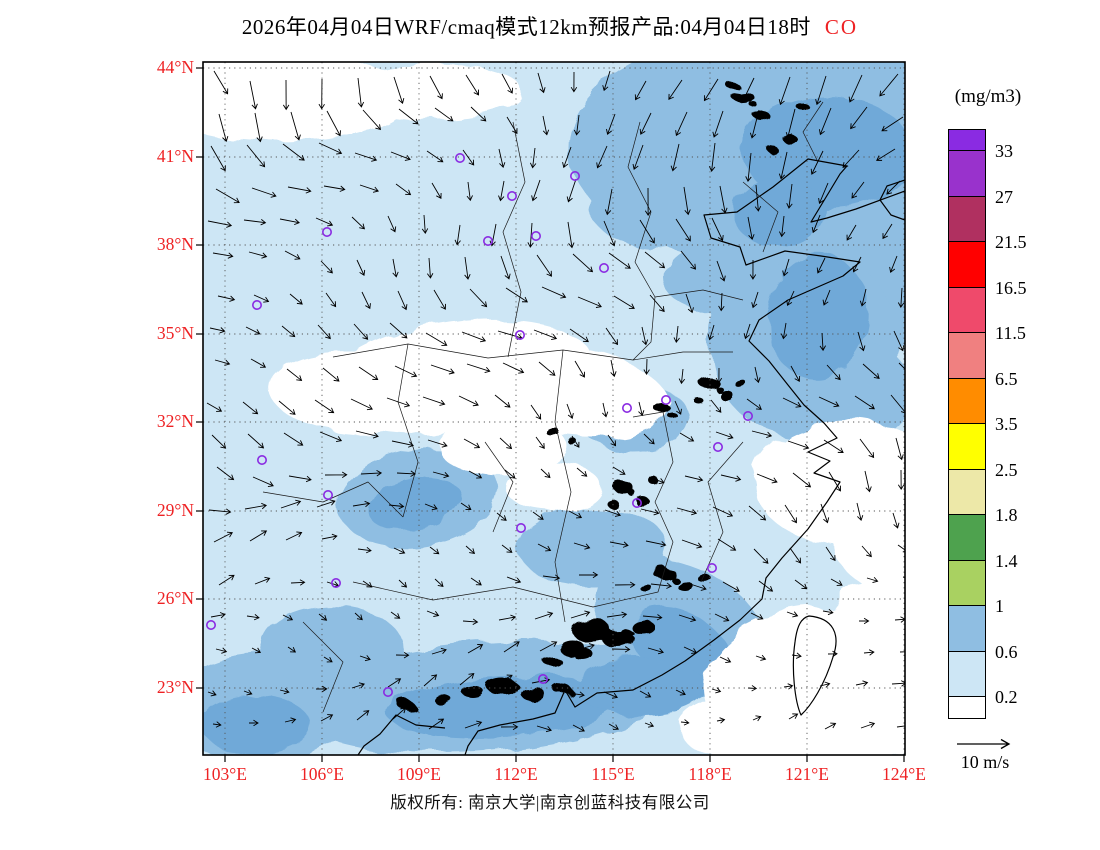 The image size is (1100, 850). Describe the element at coordinates (175, 244) in the screenshot. I see `lat-axis-label: 38°N` at that location.